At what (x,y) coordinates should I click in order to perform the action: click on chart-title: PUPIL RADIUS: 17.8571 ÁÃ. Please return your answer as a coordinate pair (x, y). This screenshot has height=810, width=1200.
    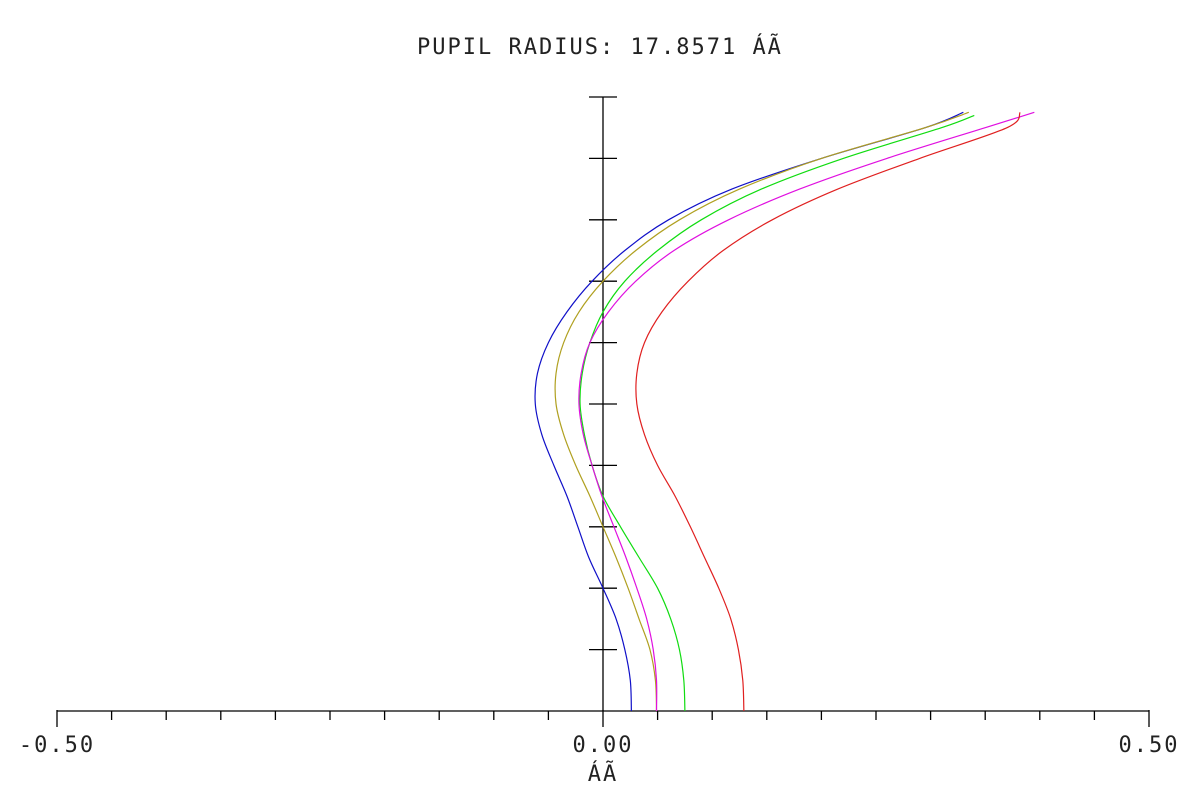
    Looking at the image, I should click on (600, 46).